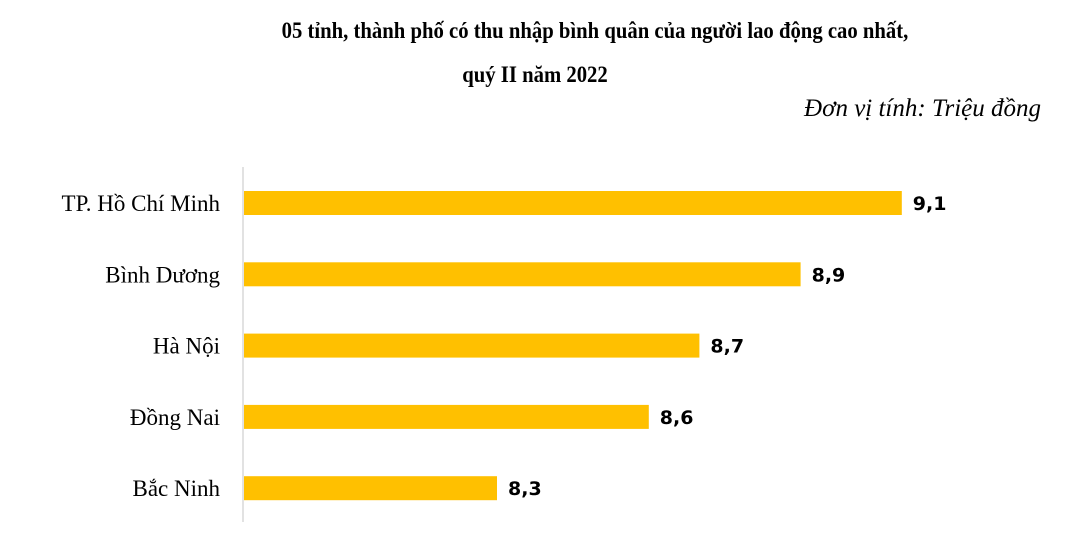 The image size is (1065, 544). Describe the element at coordinates (186, 346) in the screenshot. I see `category-label: Hà Nội` at that location.